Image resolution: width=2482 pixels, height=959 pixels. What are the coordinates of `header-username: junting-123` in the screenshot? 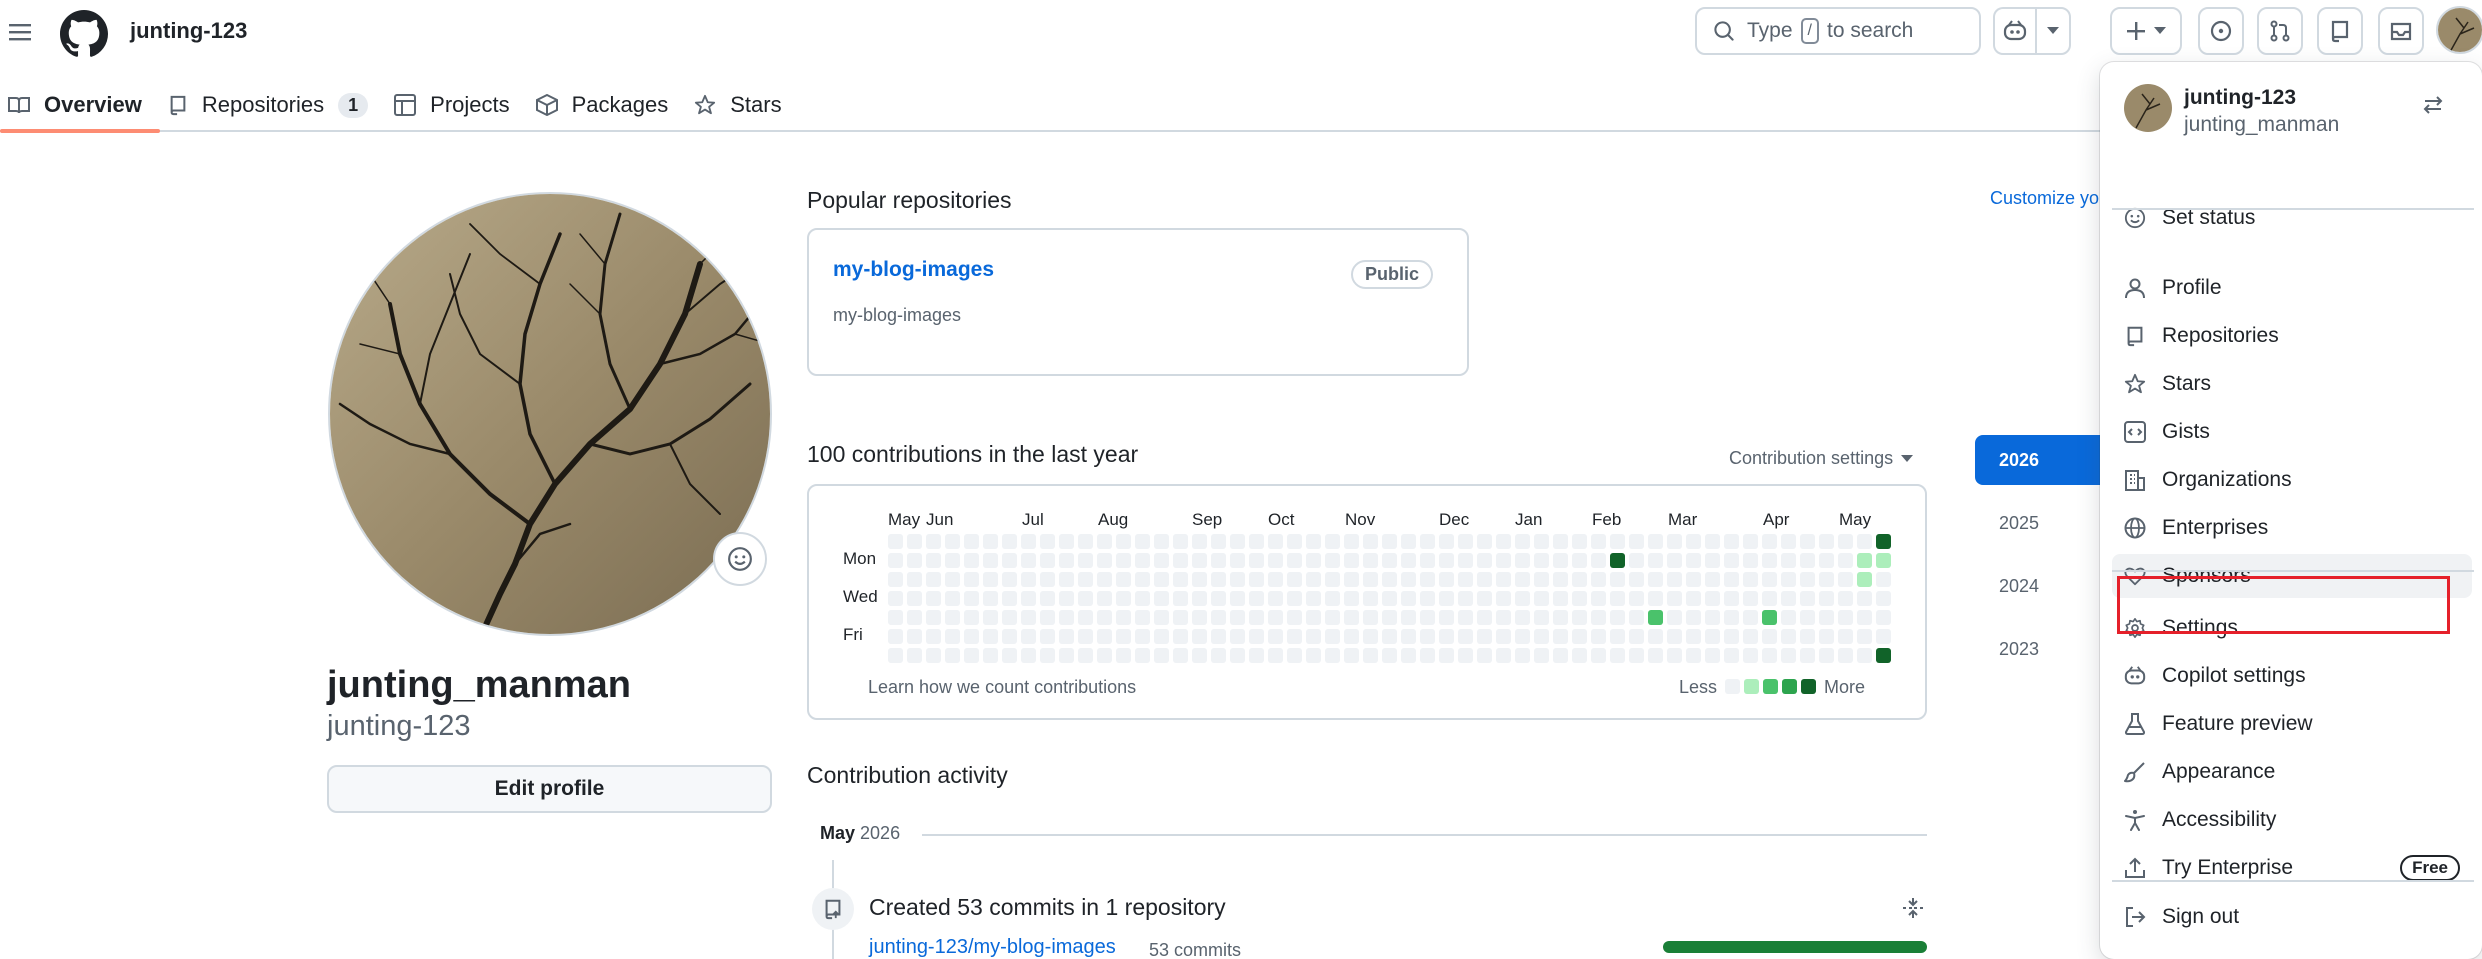 It's located at (189, 30).